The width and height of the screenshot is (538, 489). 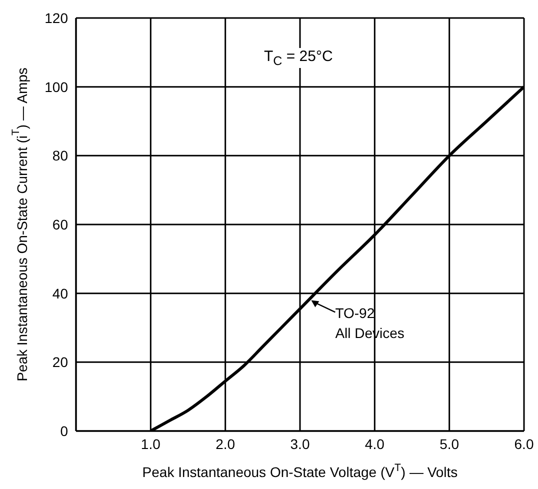 What do you see at coordinates (60, 293) in the screenshot?
I see `y-tick-label: 40` at bounding box center [60, 293].